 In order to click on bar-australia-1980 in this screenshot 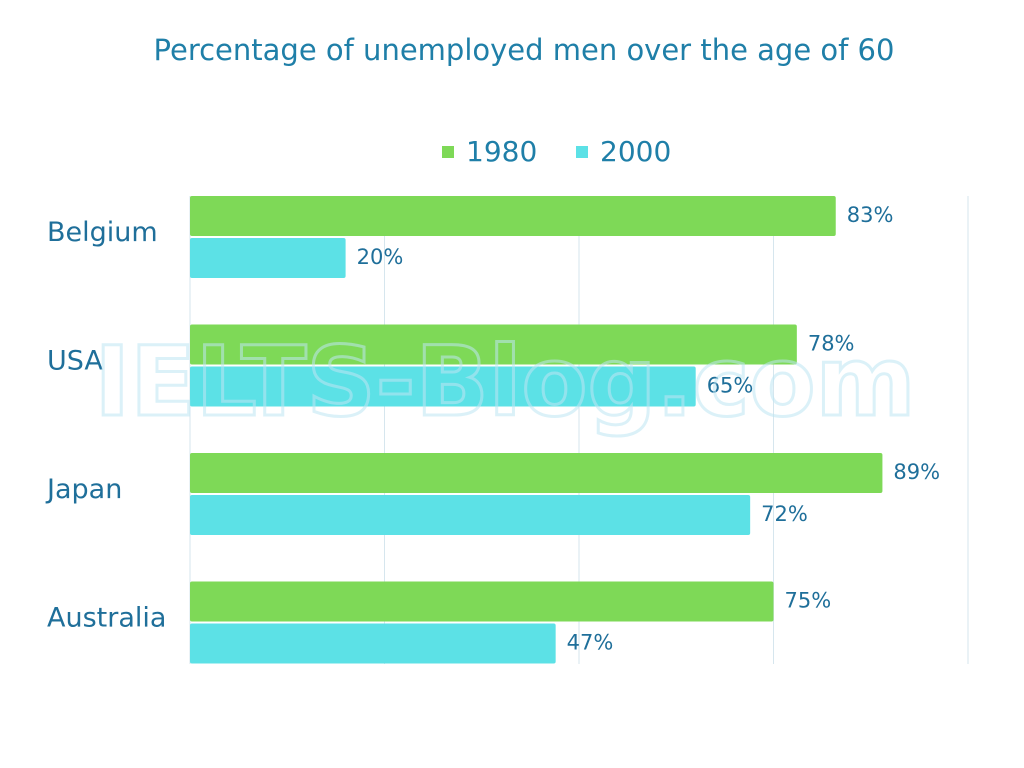, I will do `click(482, 601)`.